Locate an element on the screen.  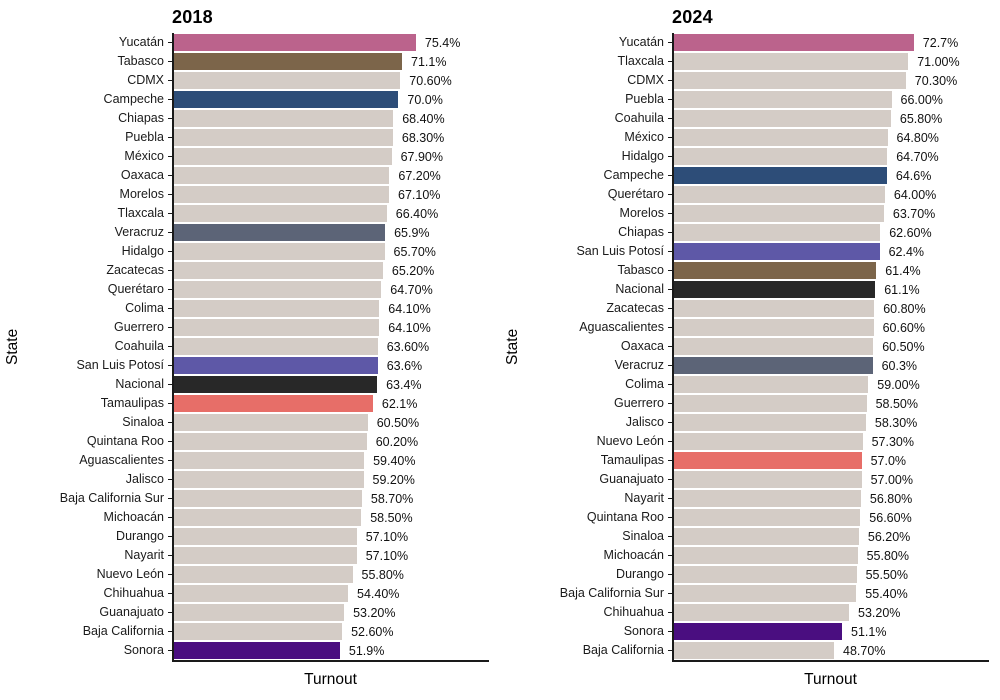
bar-row: Baja California 48.70% is located at coordinates (750, 650).